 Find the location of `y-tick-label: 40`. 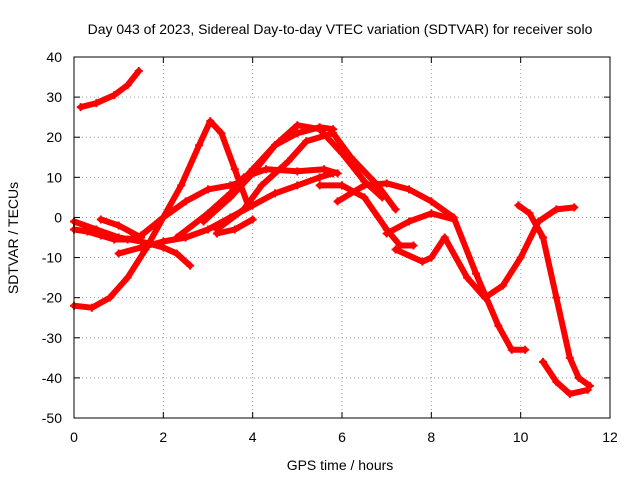

y-tick-label: 40 is located at coordinates (54, 57).